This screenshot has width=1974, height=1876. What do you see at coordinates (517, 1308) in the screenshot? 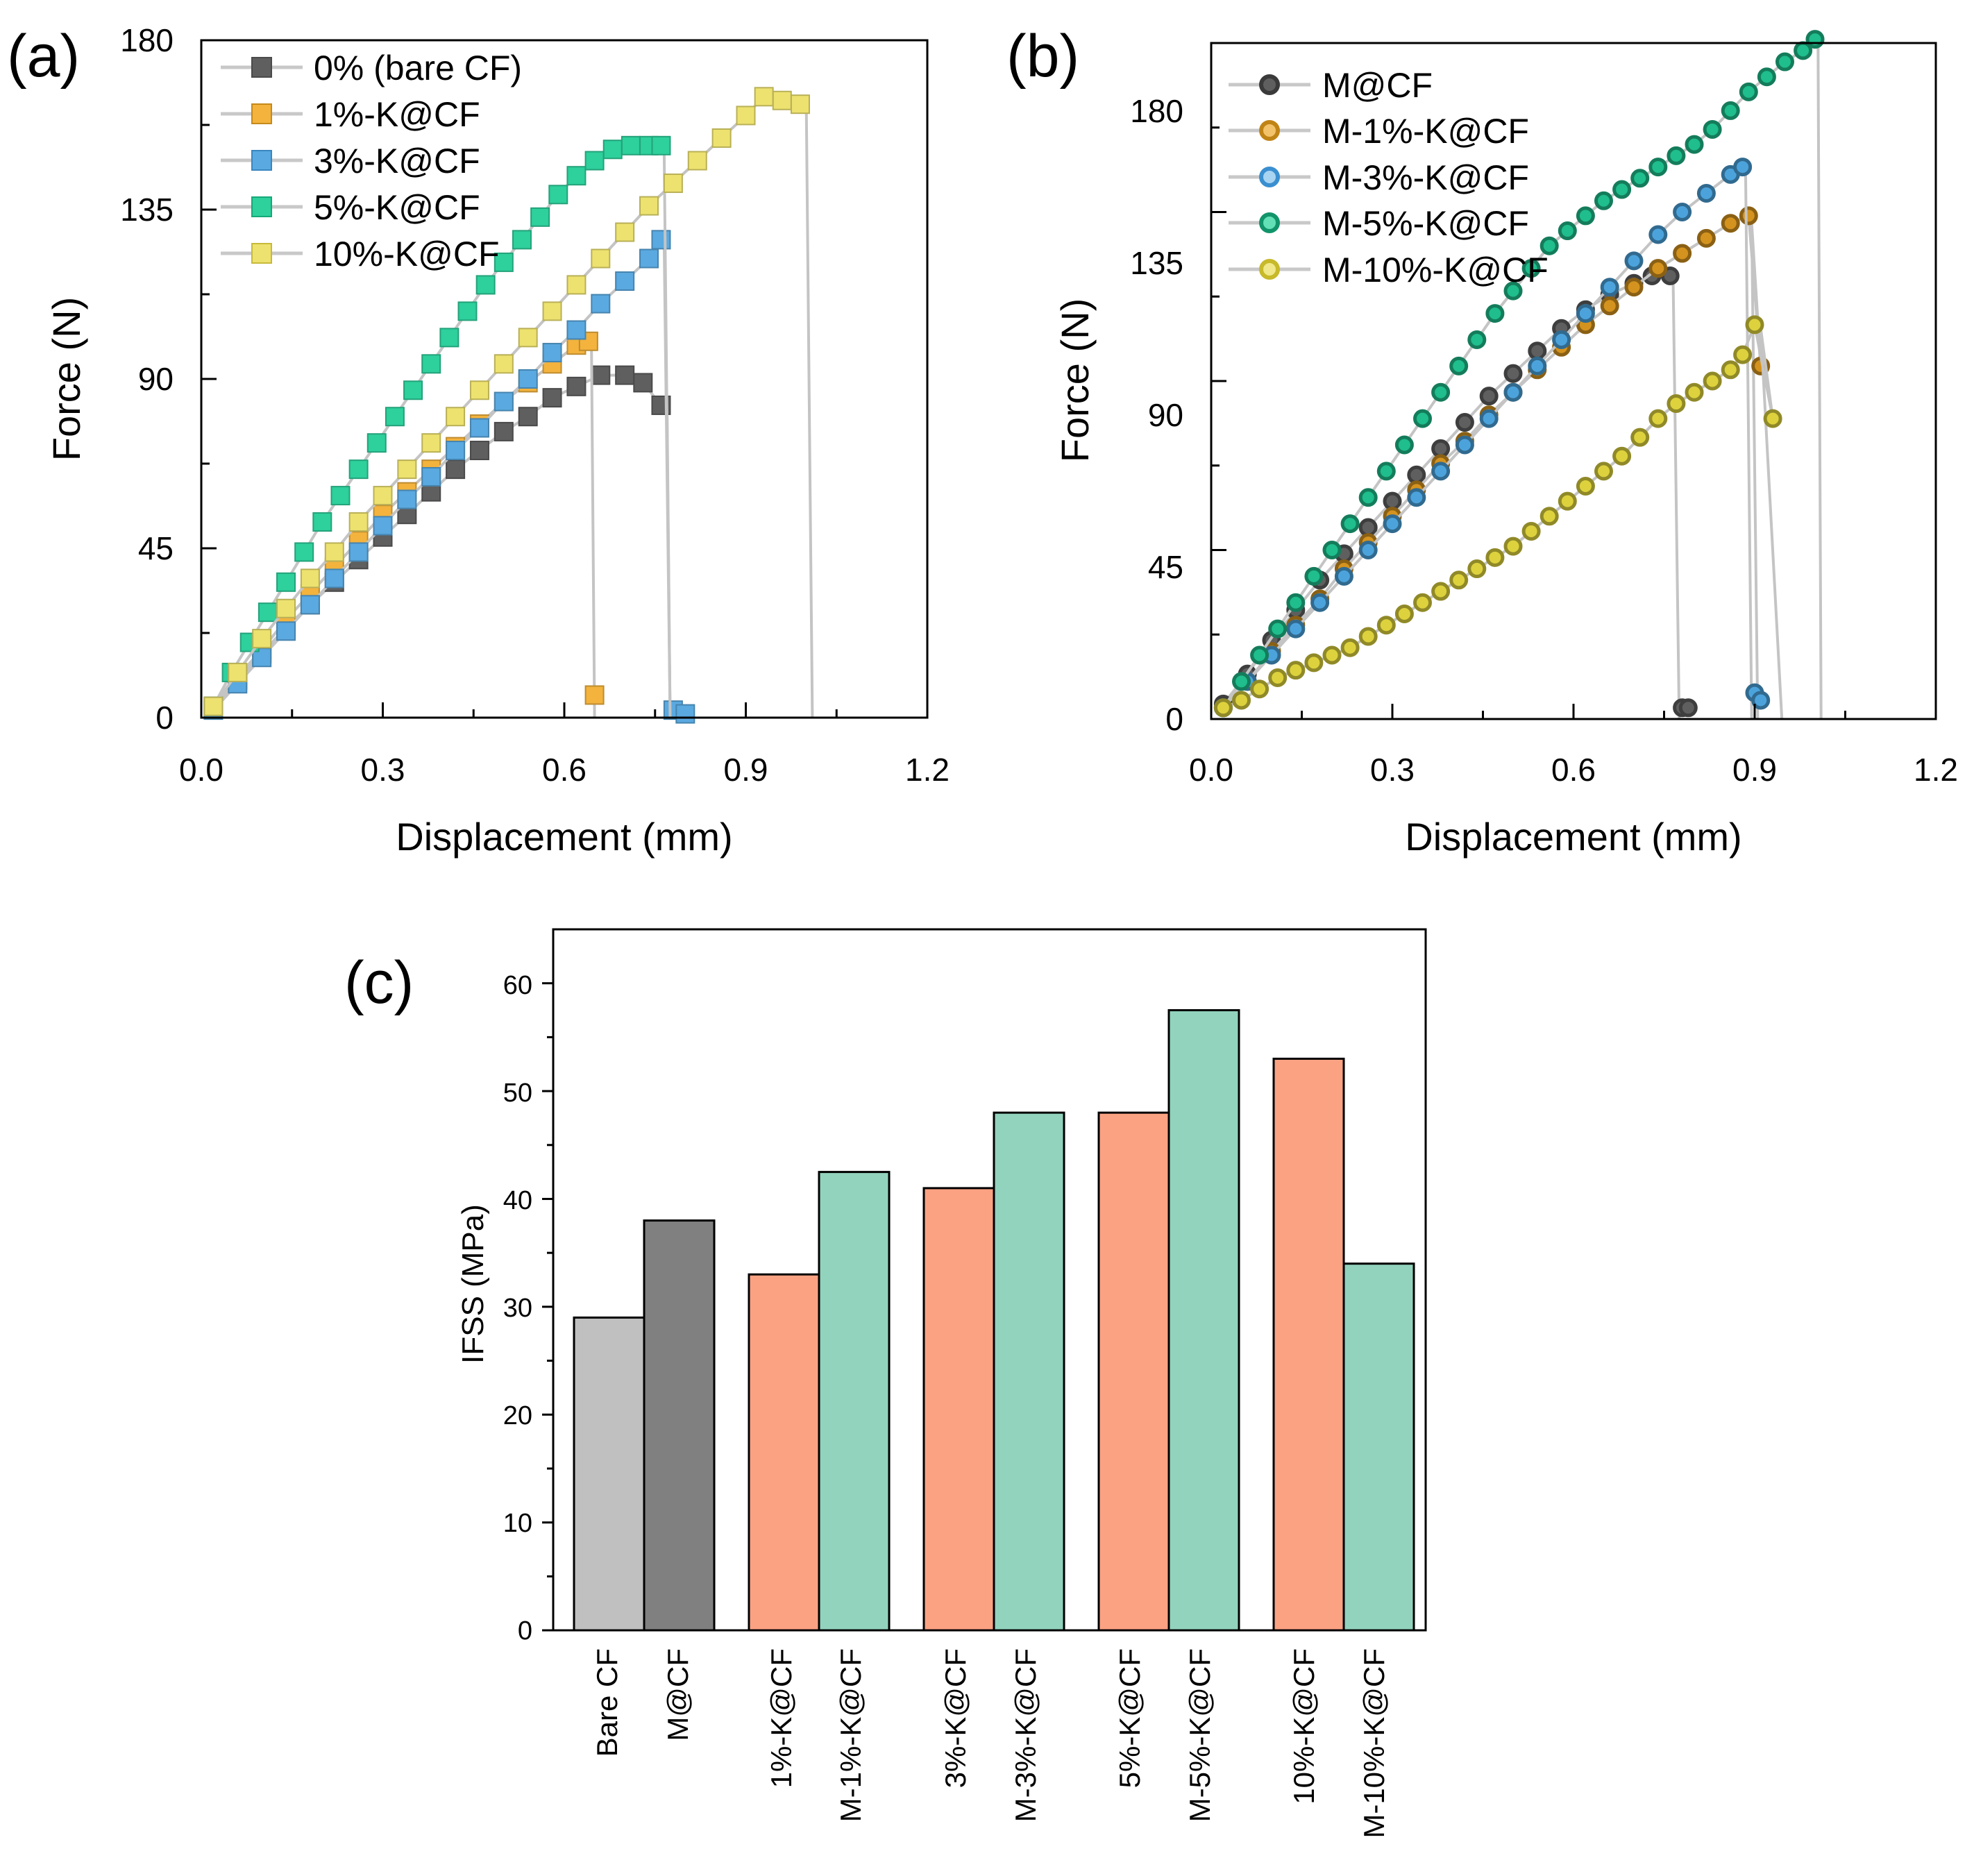
I see `y-tick-label: 30` at bounding box center [517, 1308].